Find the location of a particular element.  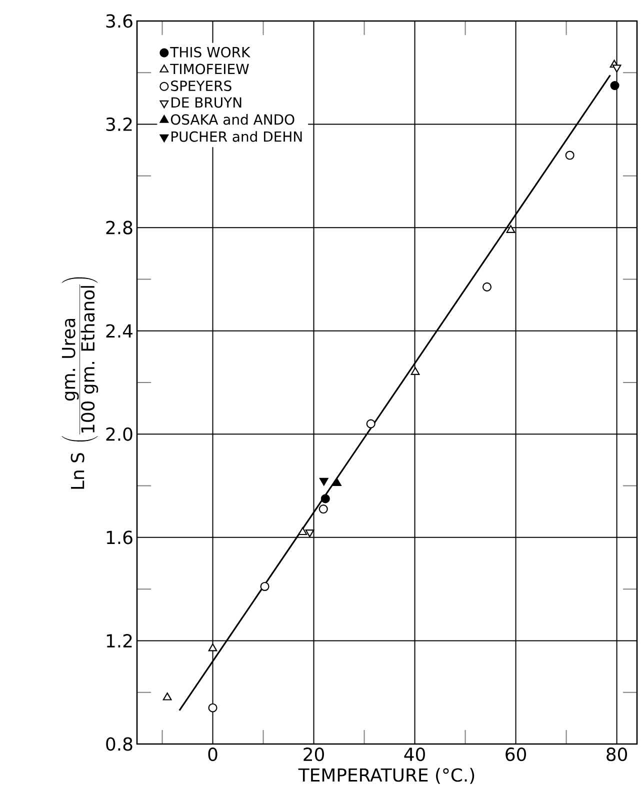

x-axis-title: TEMPERATURE (°C.) is located at coordinates (386, 776).